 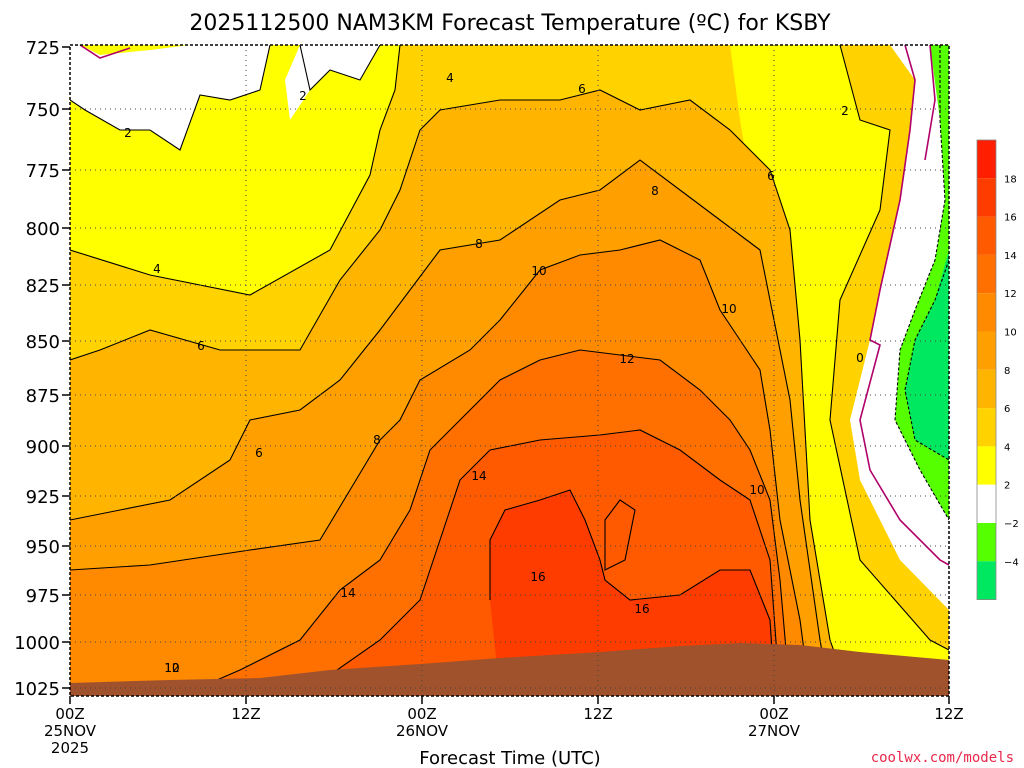 What do you see at coordinates (1010, 179) in the screenshot?
I see `colorbar-label: 18` at bounding box center [1010, 179].